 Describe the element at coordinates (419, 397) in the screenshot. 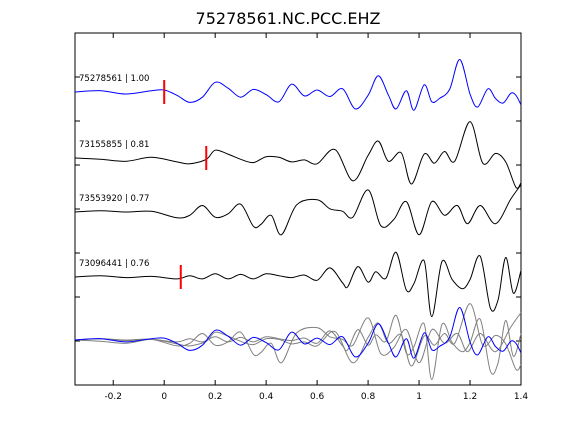

I see `x-tick-label: 1` at that location.